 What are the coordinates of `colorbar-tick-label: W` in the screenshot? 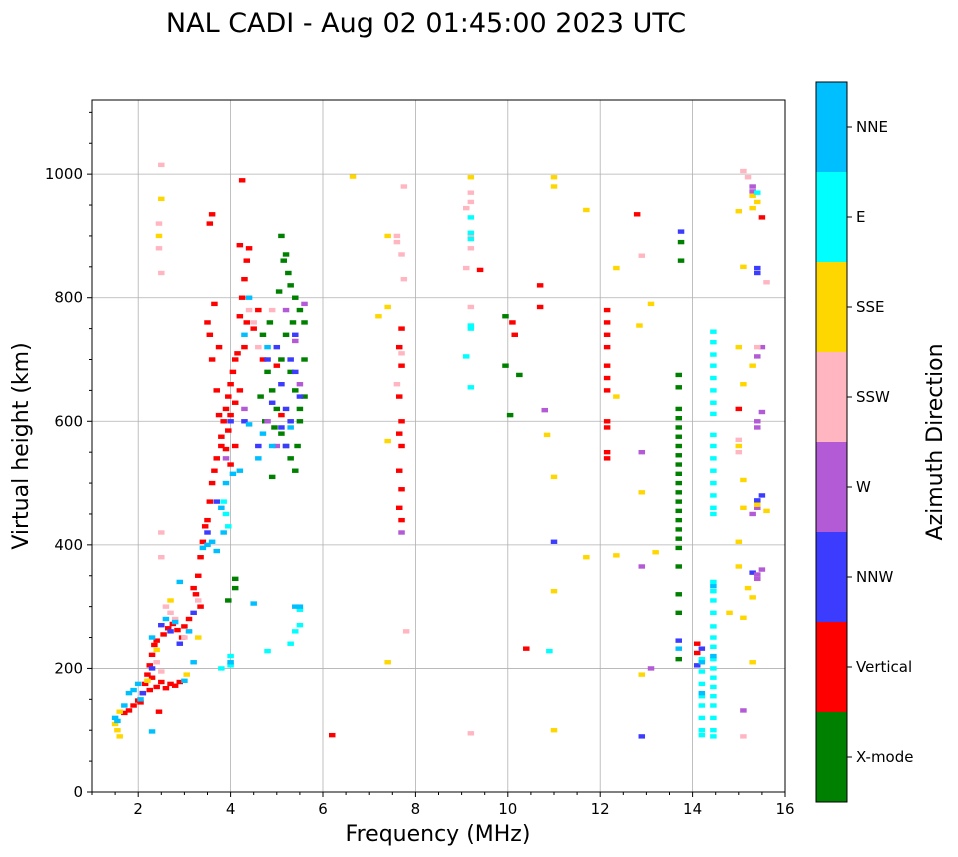 It's located at (863, 487).